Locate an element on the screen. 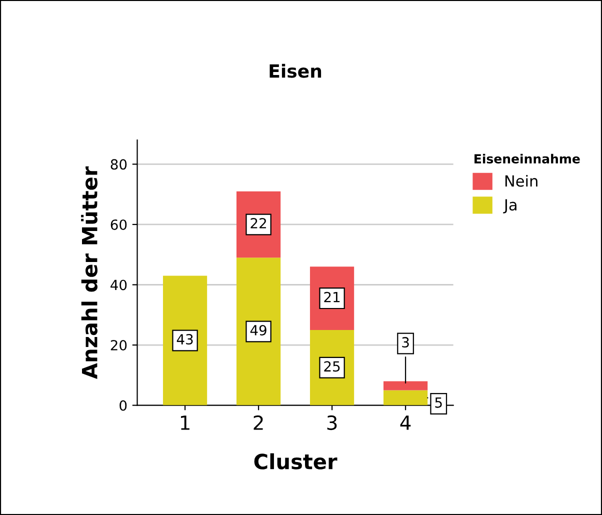 The height and width of the screenshot is (515, 602). y-axis-title: Anzahl der Mütter is located at coordinates (89, 272).